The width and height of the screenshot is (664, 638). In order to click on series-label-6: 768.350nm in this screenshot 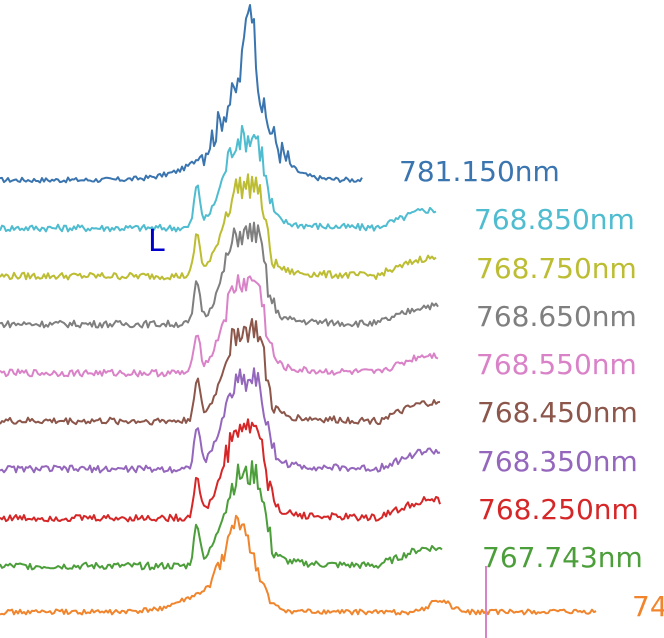, I will do `click(557, 461)`.